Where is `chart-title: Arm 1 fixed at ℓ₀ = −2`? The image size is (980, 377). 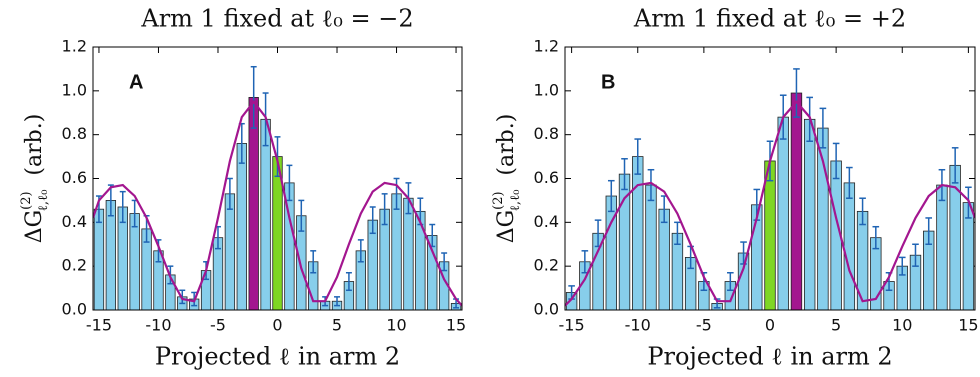 chart-title: Arm 1 fixed at ℓ₀ = −2 is located at coordinates (276, 19).